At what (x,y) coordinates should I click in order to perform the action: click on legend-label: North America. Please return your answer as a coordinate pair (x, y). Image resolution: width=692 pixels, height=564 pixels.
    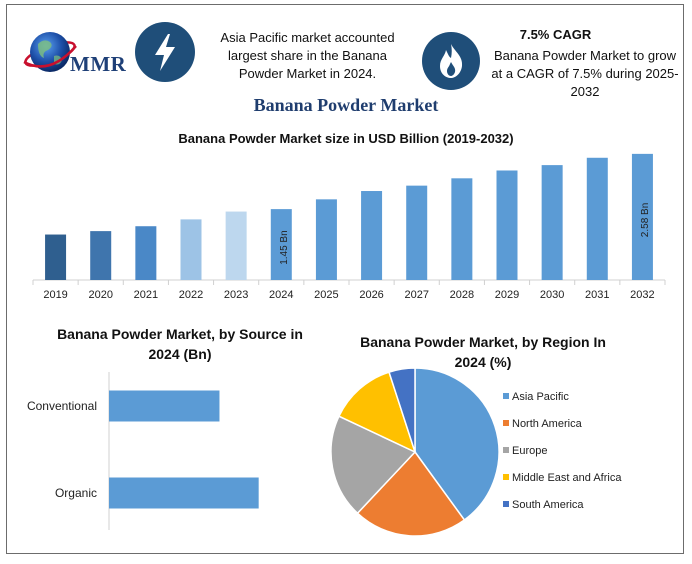
    Looking at the image, I should click on (547, 424).